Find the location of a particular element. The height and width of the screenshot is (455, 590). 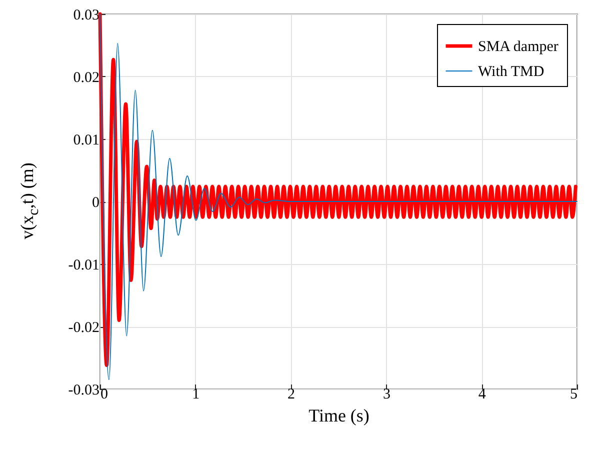

y-tick-label: -0.01 is located at coordinates (84, 266).